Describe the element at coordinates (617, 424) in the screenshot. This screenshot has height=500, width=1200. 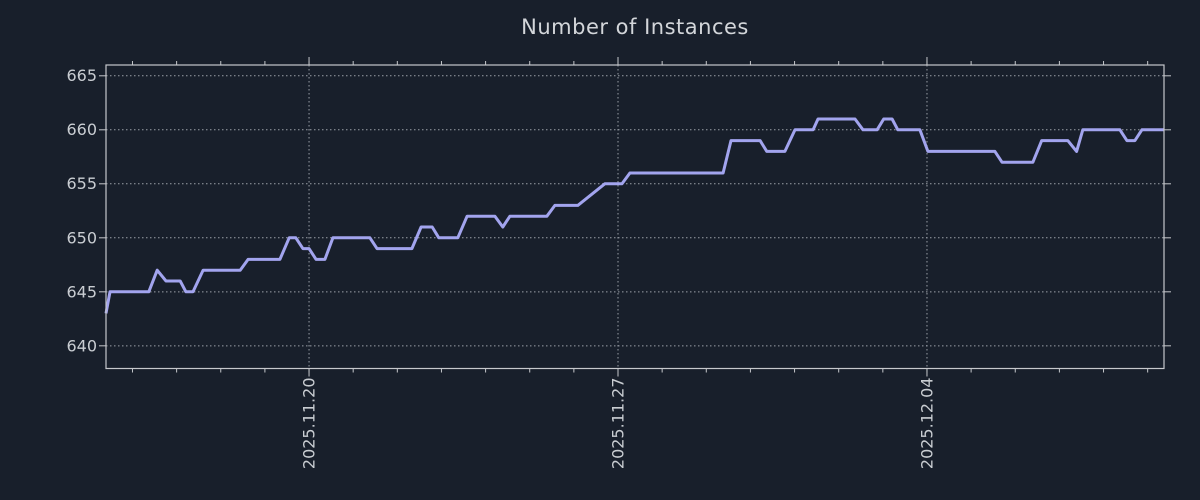
I see `x-tick-label: 2025.11.27` at that location.